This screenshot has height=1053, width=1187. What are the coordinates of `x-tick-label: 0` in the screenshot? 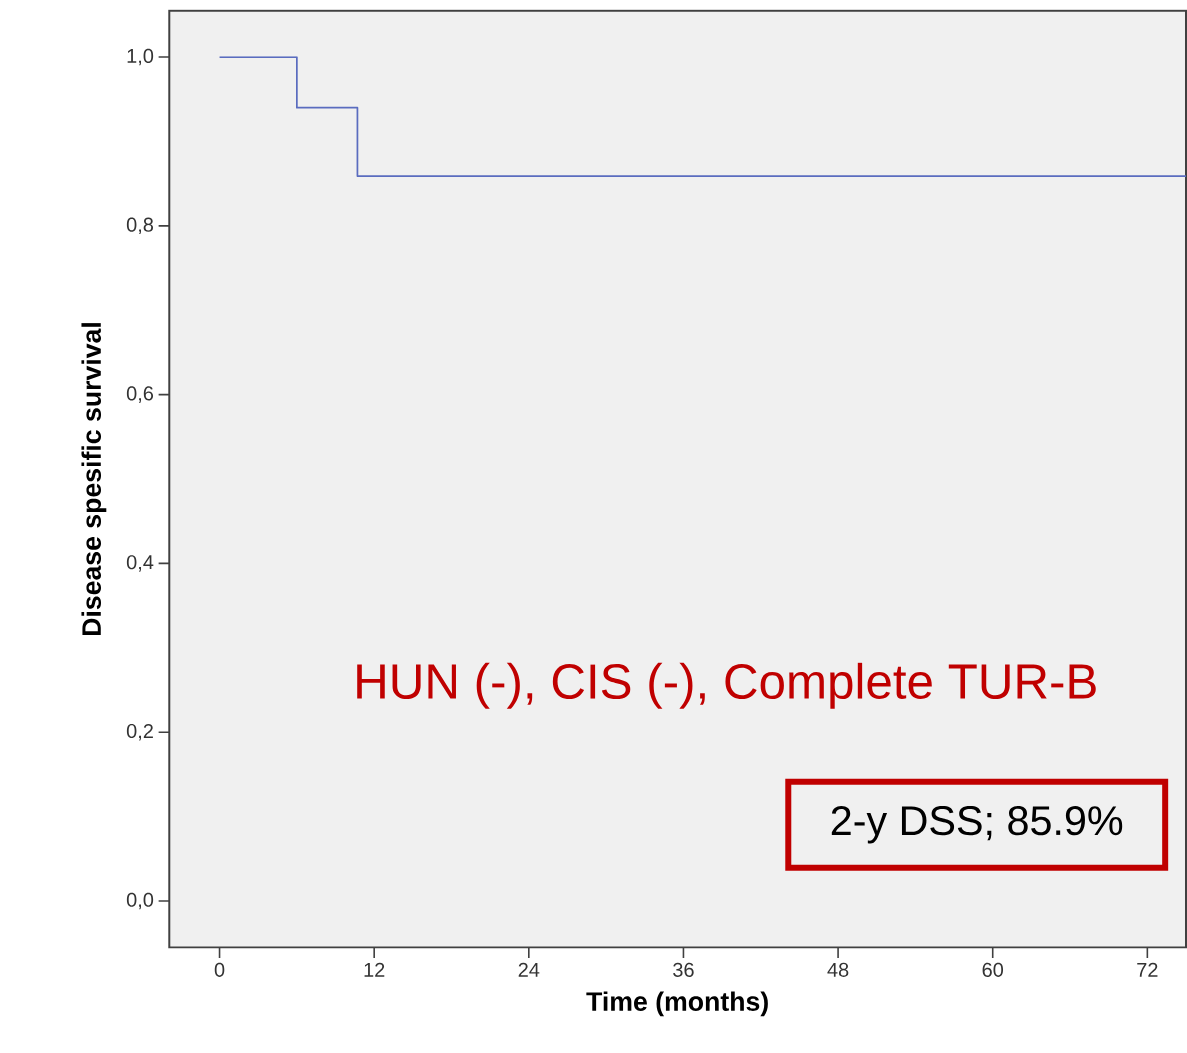 It's located at (219, 970).